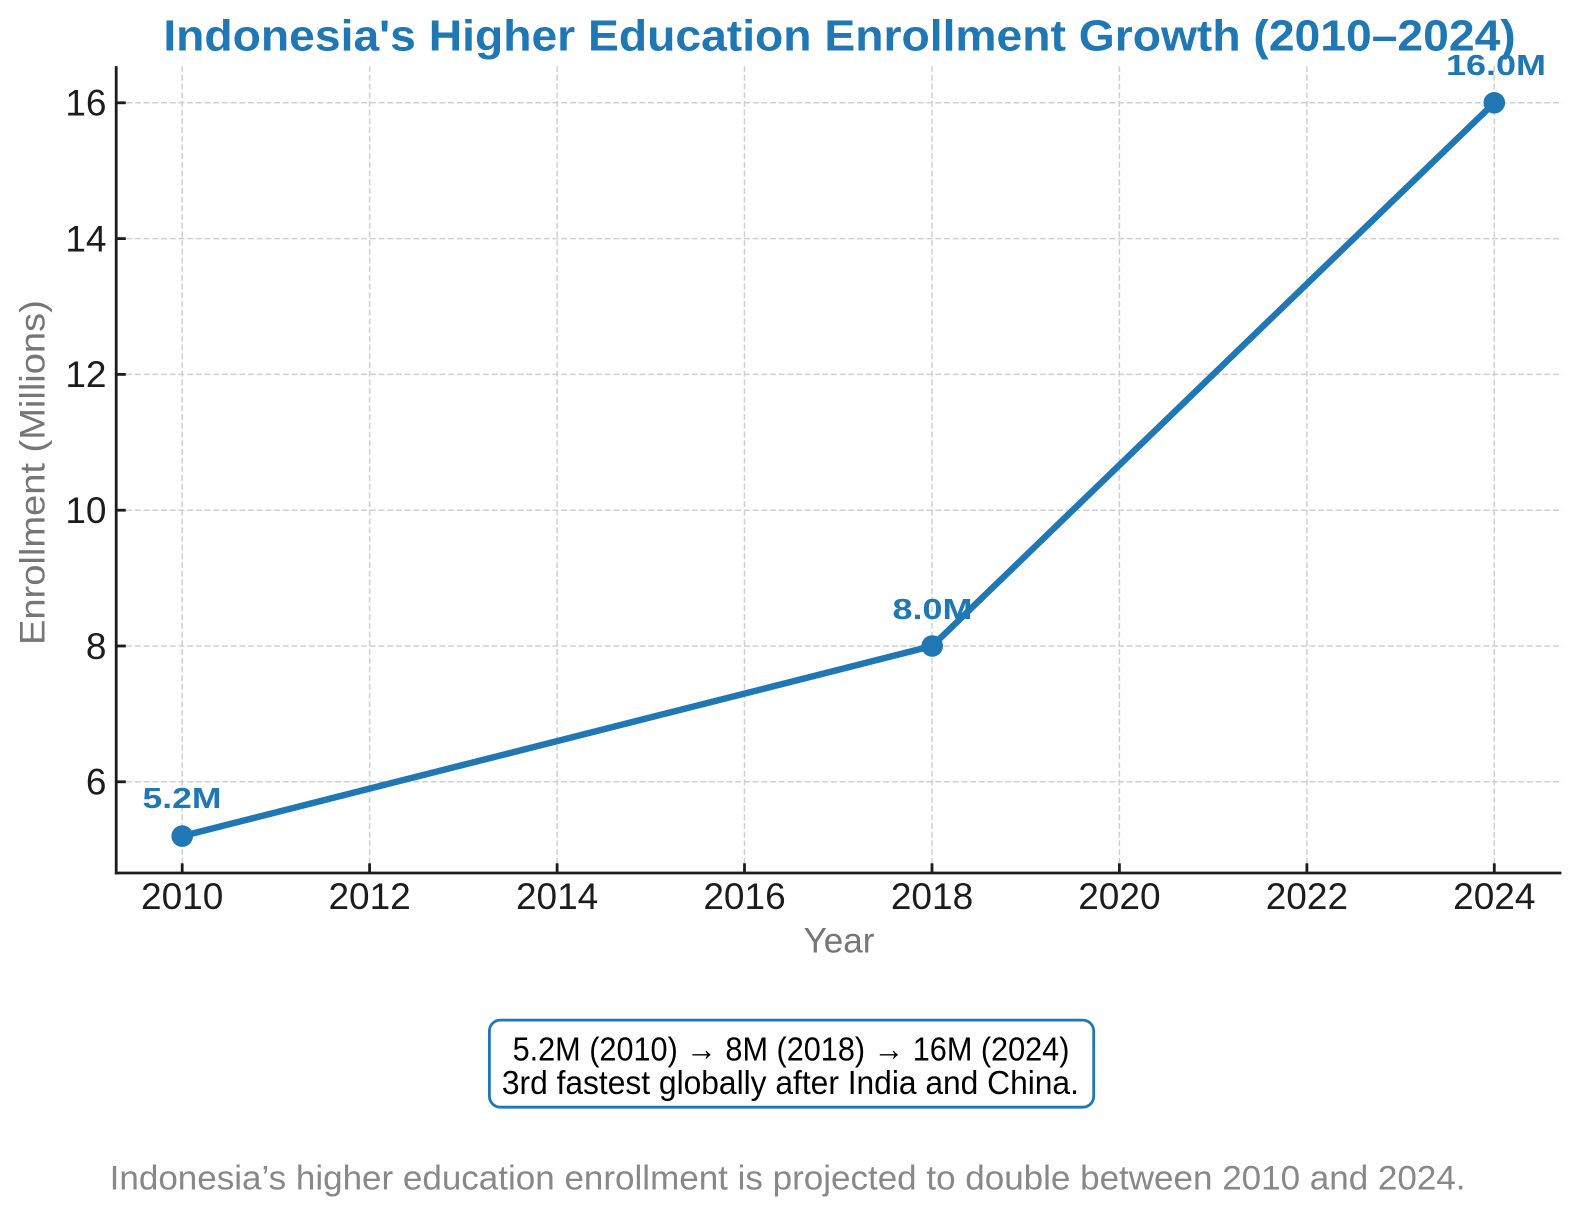 The width and height of the screenshot is (1580, 1216). What do you see at coordinates (791, 1049) in the screenshot?
I see `svg-text:5.2M (2010) → 8M (2018) → 16M: 5.2M (2010) → 8M (2018) → 16M (2024)` at bounding box center [791, 1049].